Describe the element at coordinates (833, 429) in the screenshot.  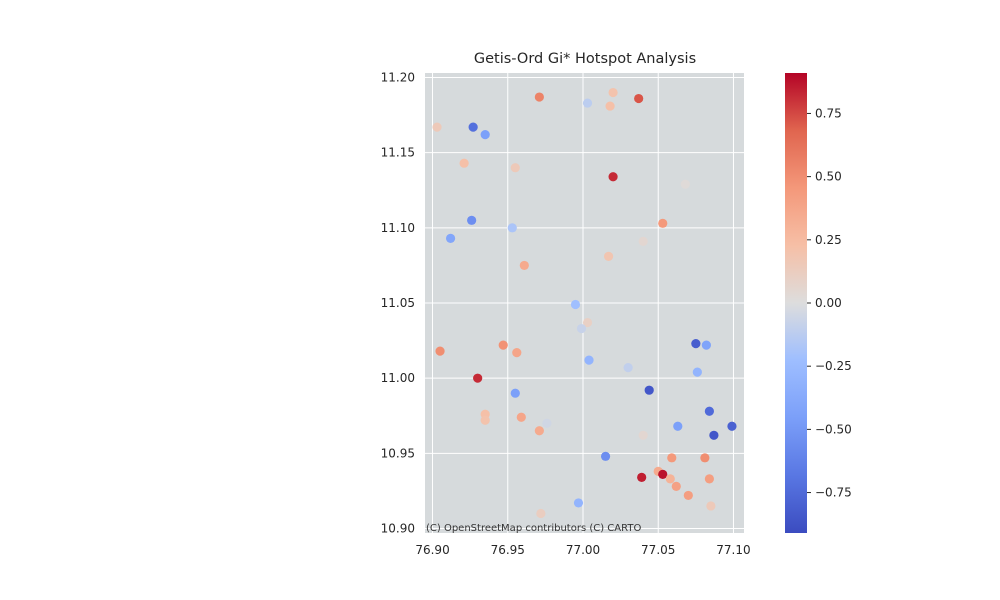
I see `colorbar-tick-label: −0.50` at that location.